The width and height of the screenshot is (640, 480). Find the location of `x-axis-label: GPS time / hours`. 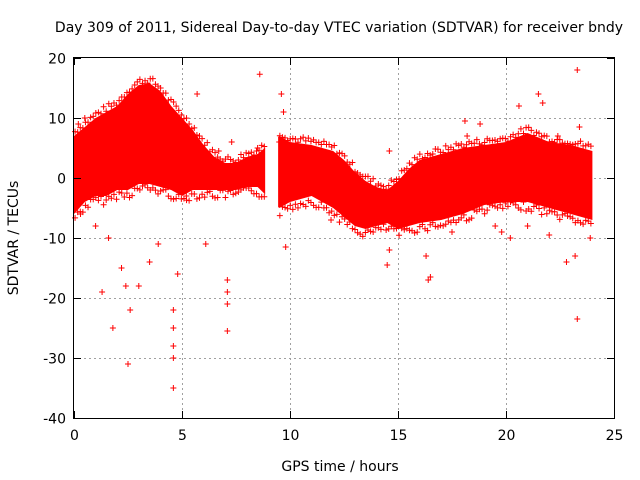

x-axis-label: GPS time / hours is located at coordinates (339, 467).